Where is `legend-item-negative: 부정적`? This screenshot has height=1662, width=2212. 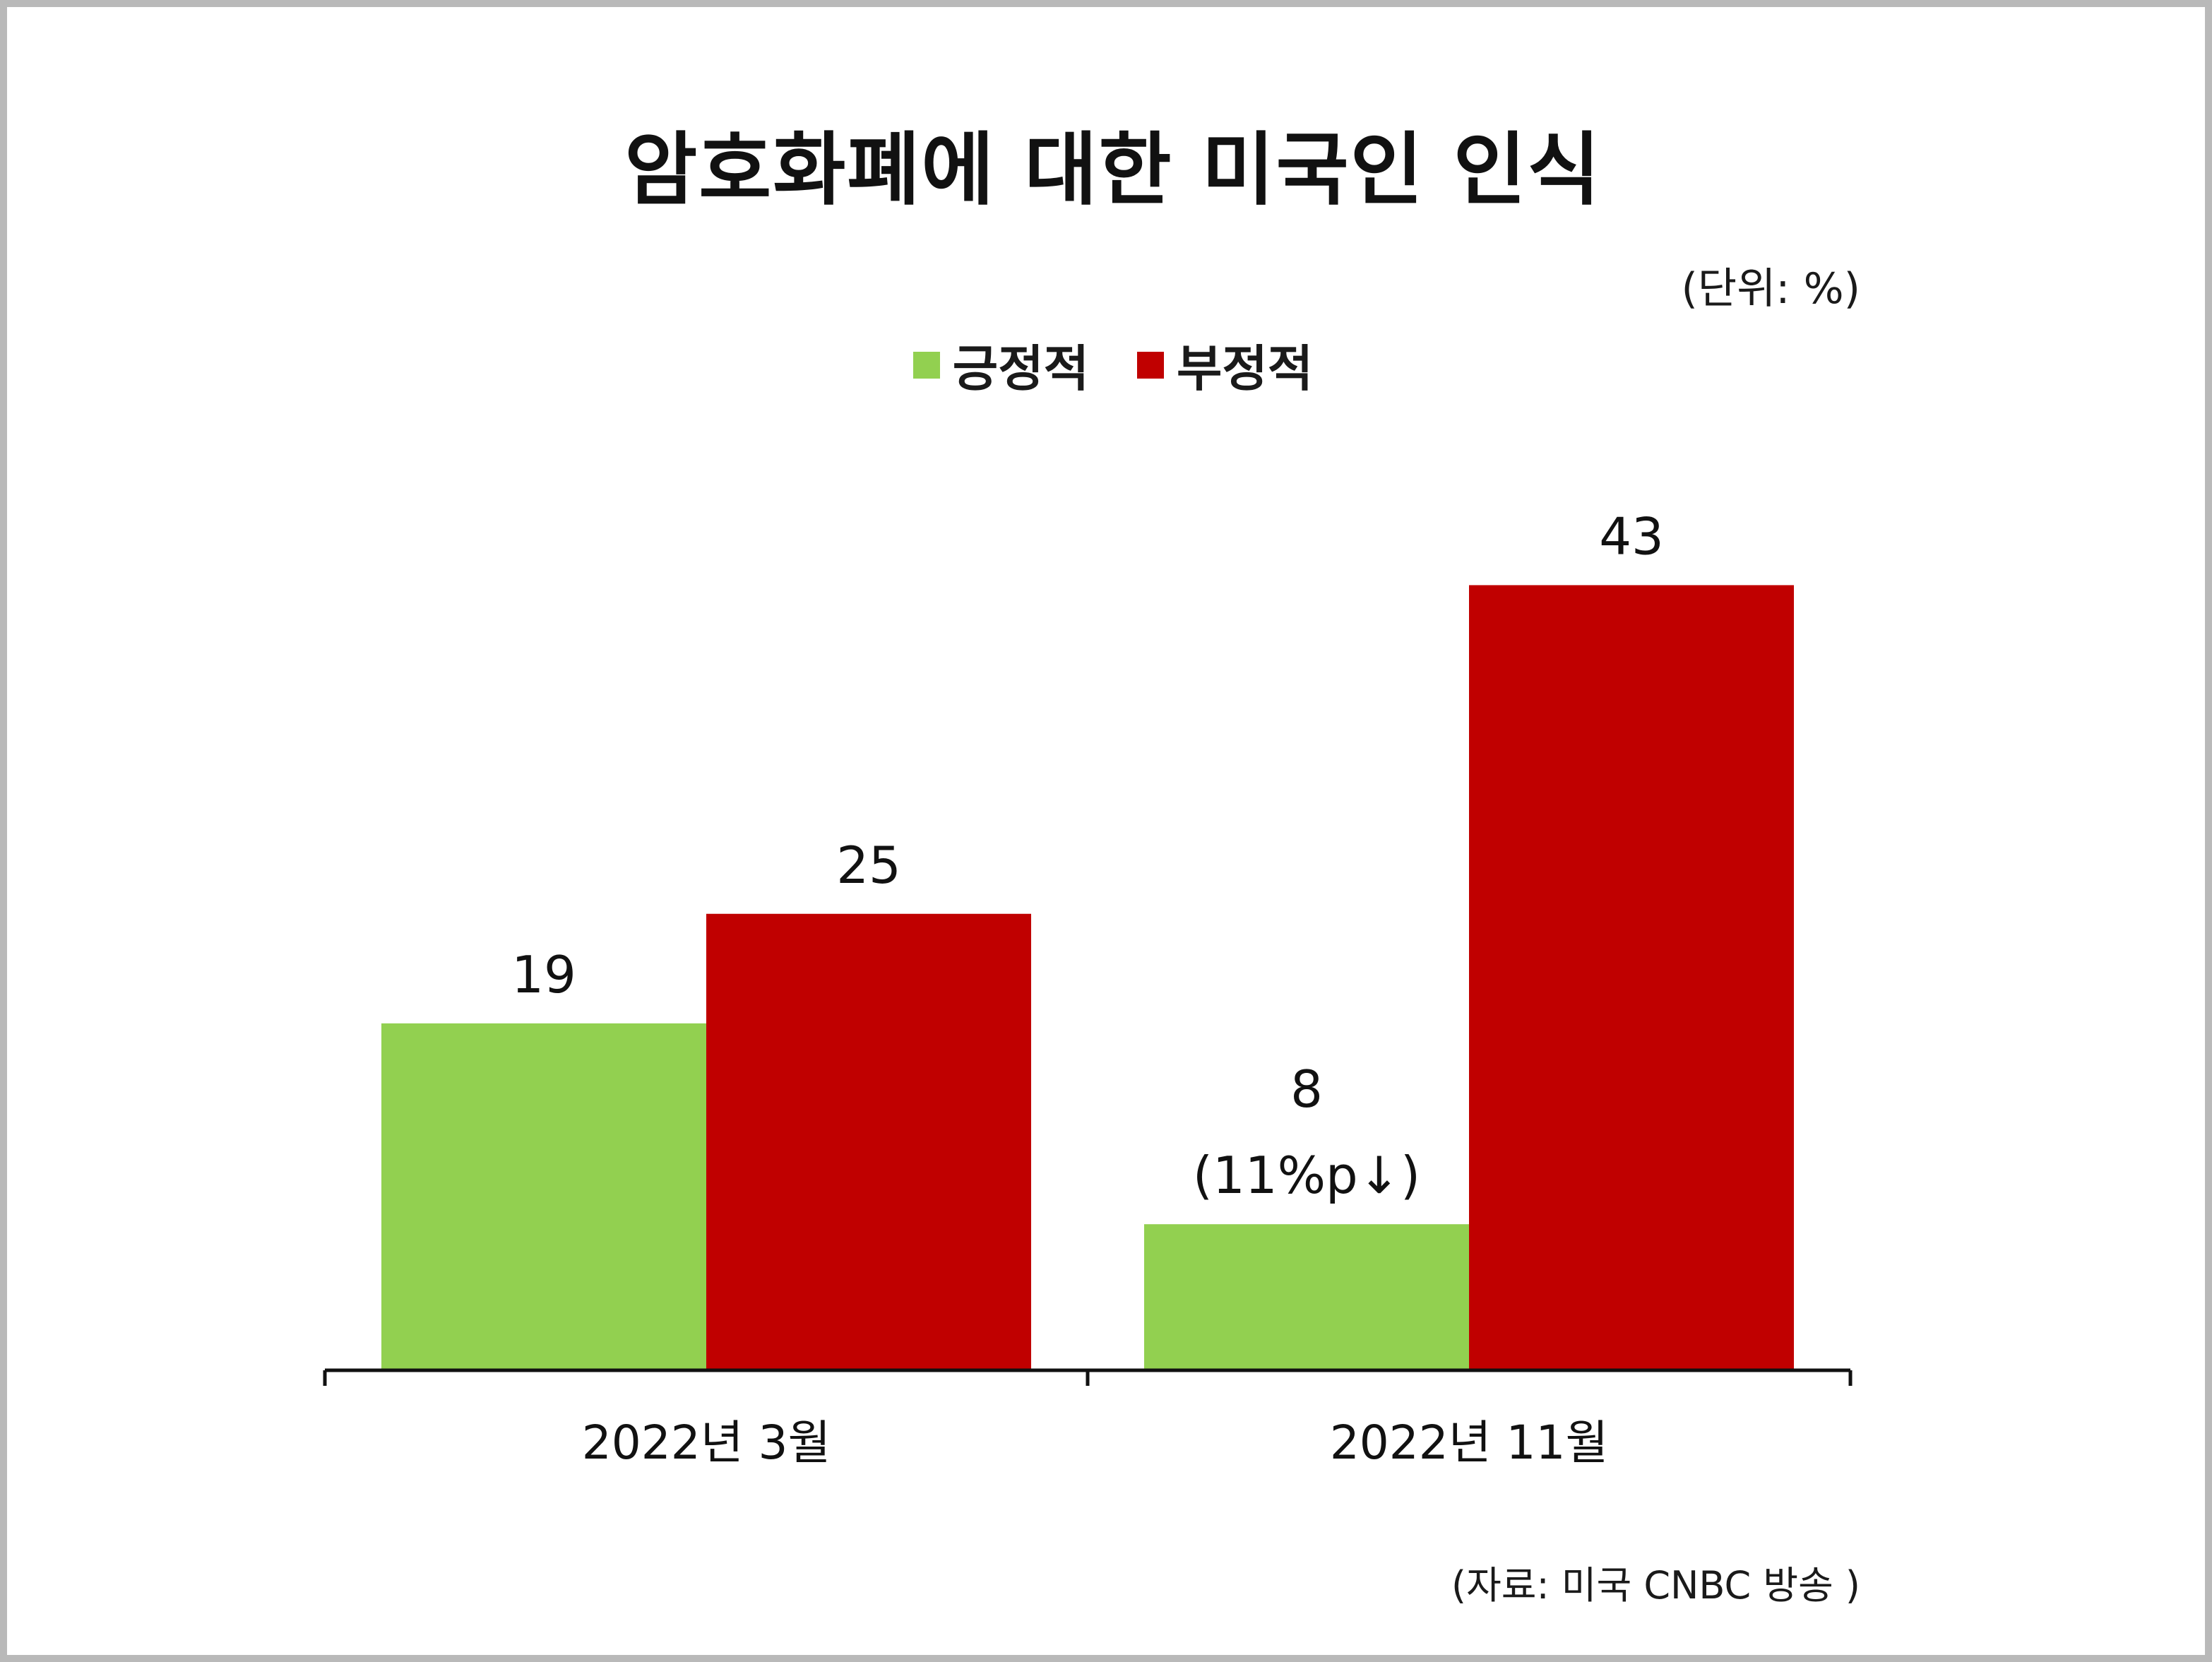
legend-item-negative: 부정적 is located at coordinates (1225, 364).